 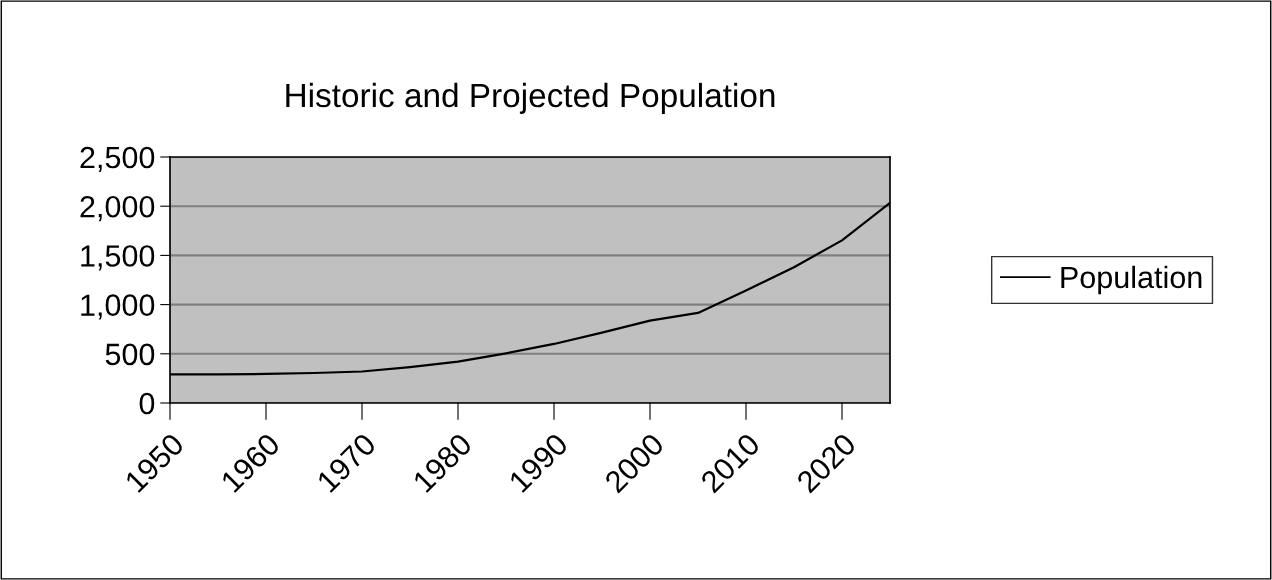 I want to click on y-tick-label: 500, so click(x=130, y=354).